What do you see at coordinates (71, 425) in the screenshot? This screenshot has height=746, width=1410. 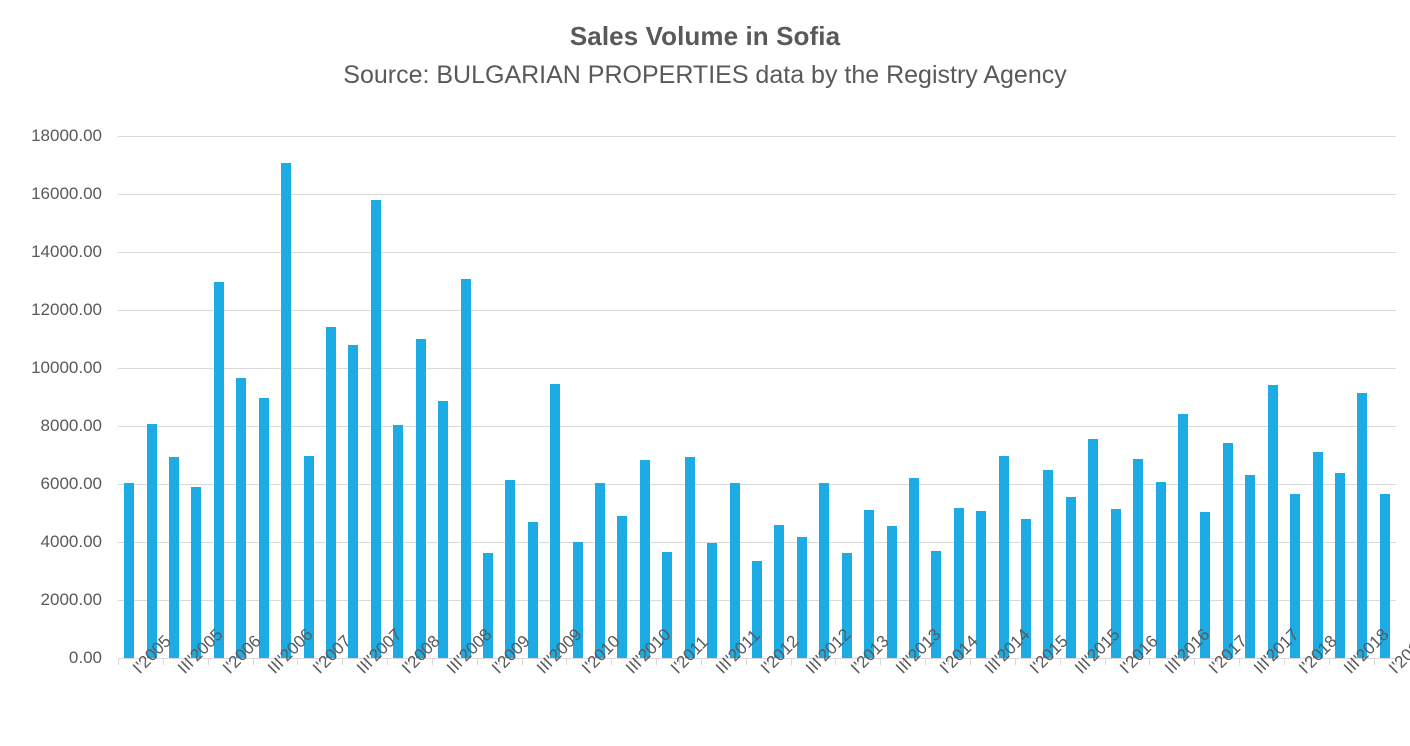 I see `y-tick-label: 8000.00` at bounding box center [71, 425].